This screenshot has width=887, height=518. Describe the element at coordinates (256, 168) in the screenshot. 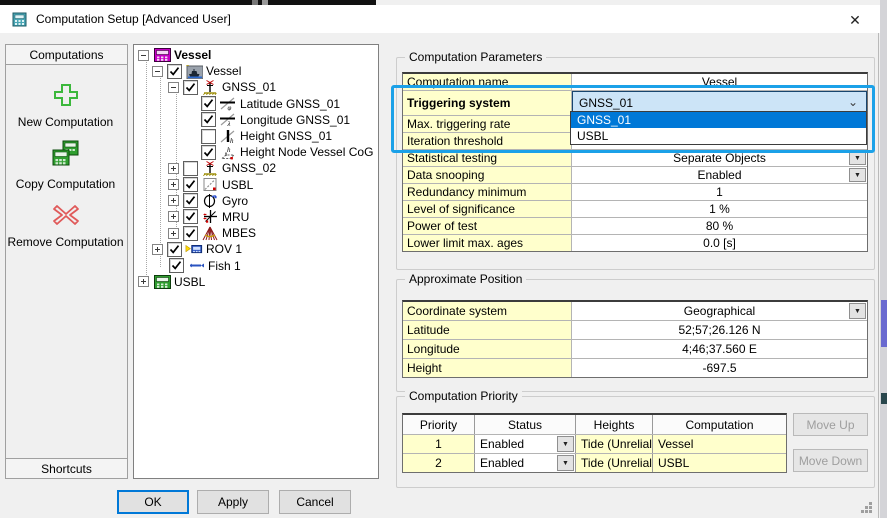

I see `tree-item-gnss-02: GNSS_02` at that location.